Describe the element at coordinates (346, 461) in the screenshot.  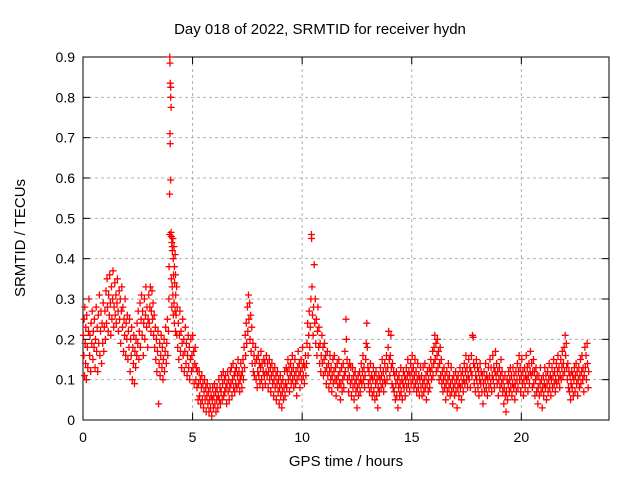
I see `x-axis-label: GPS time / hours` at that location.